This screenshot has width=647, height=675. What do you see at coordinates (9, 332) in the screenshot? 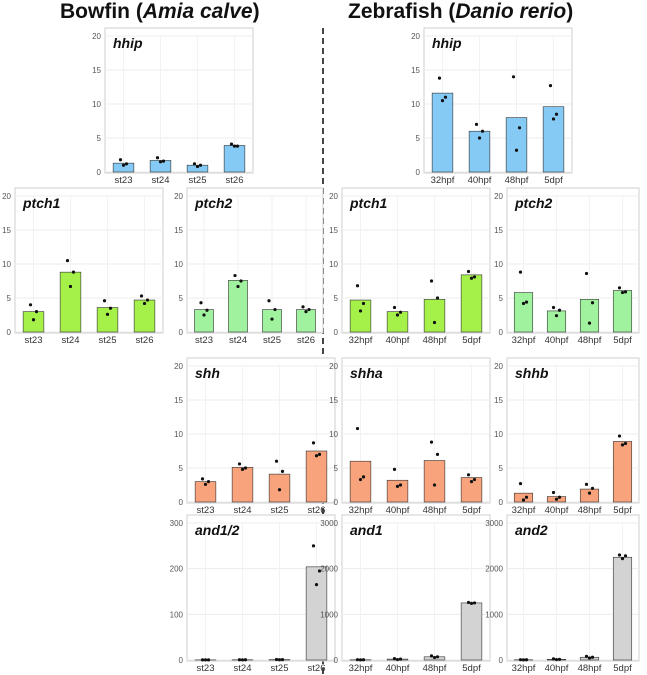
I see `y-tick-label: 0` at bounding box center [9, 332].